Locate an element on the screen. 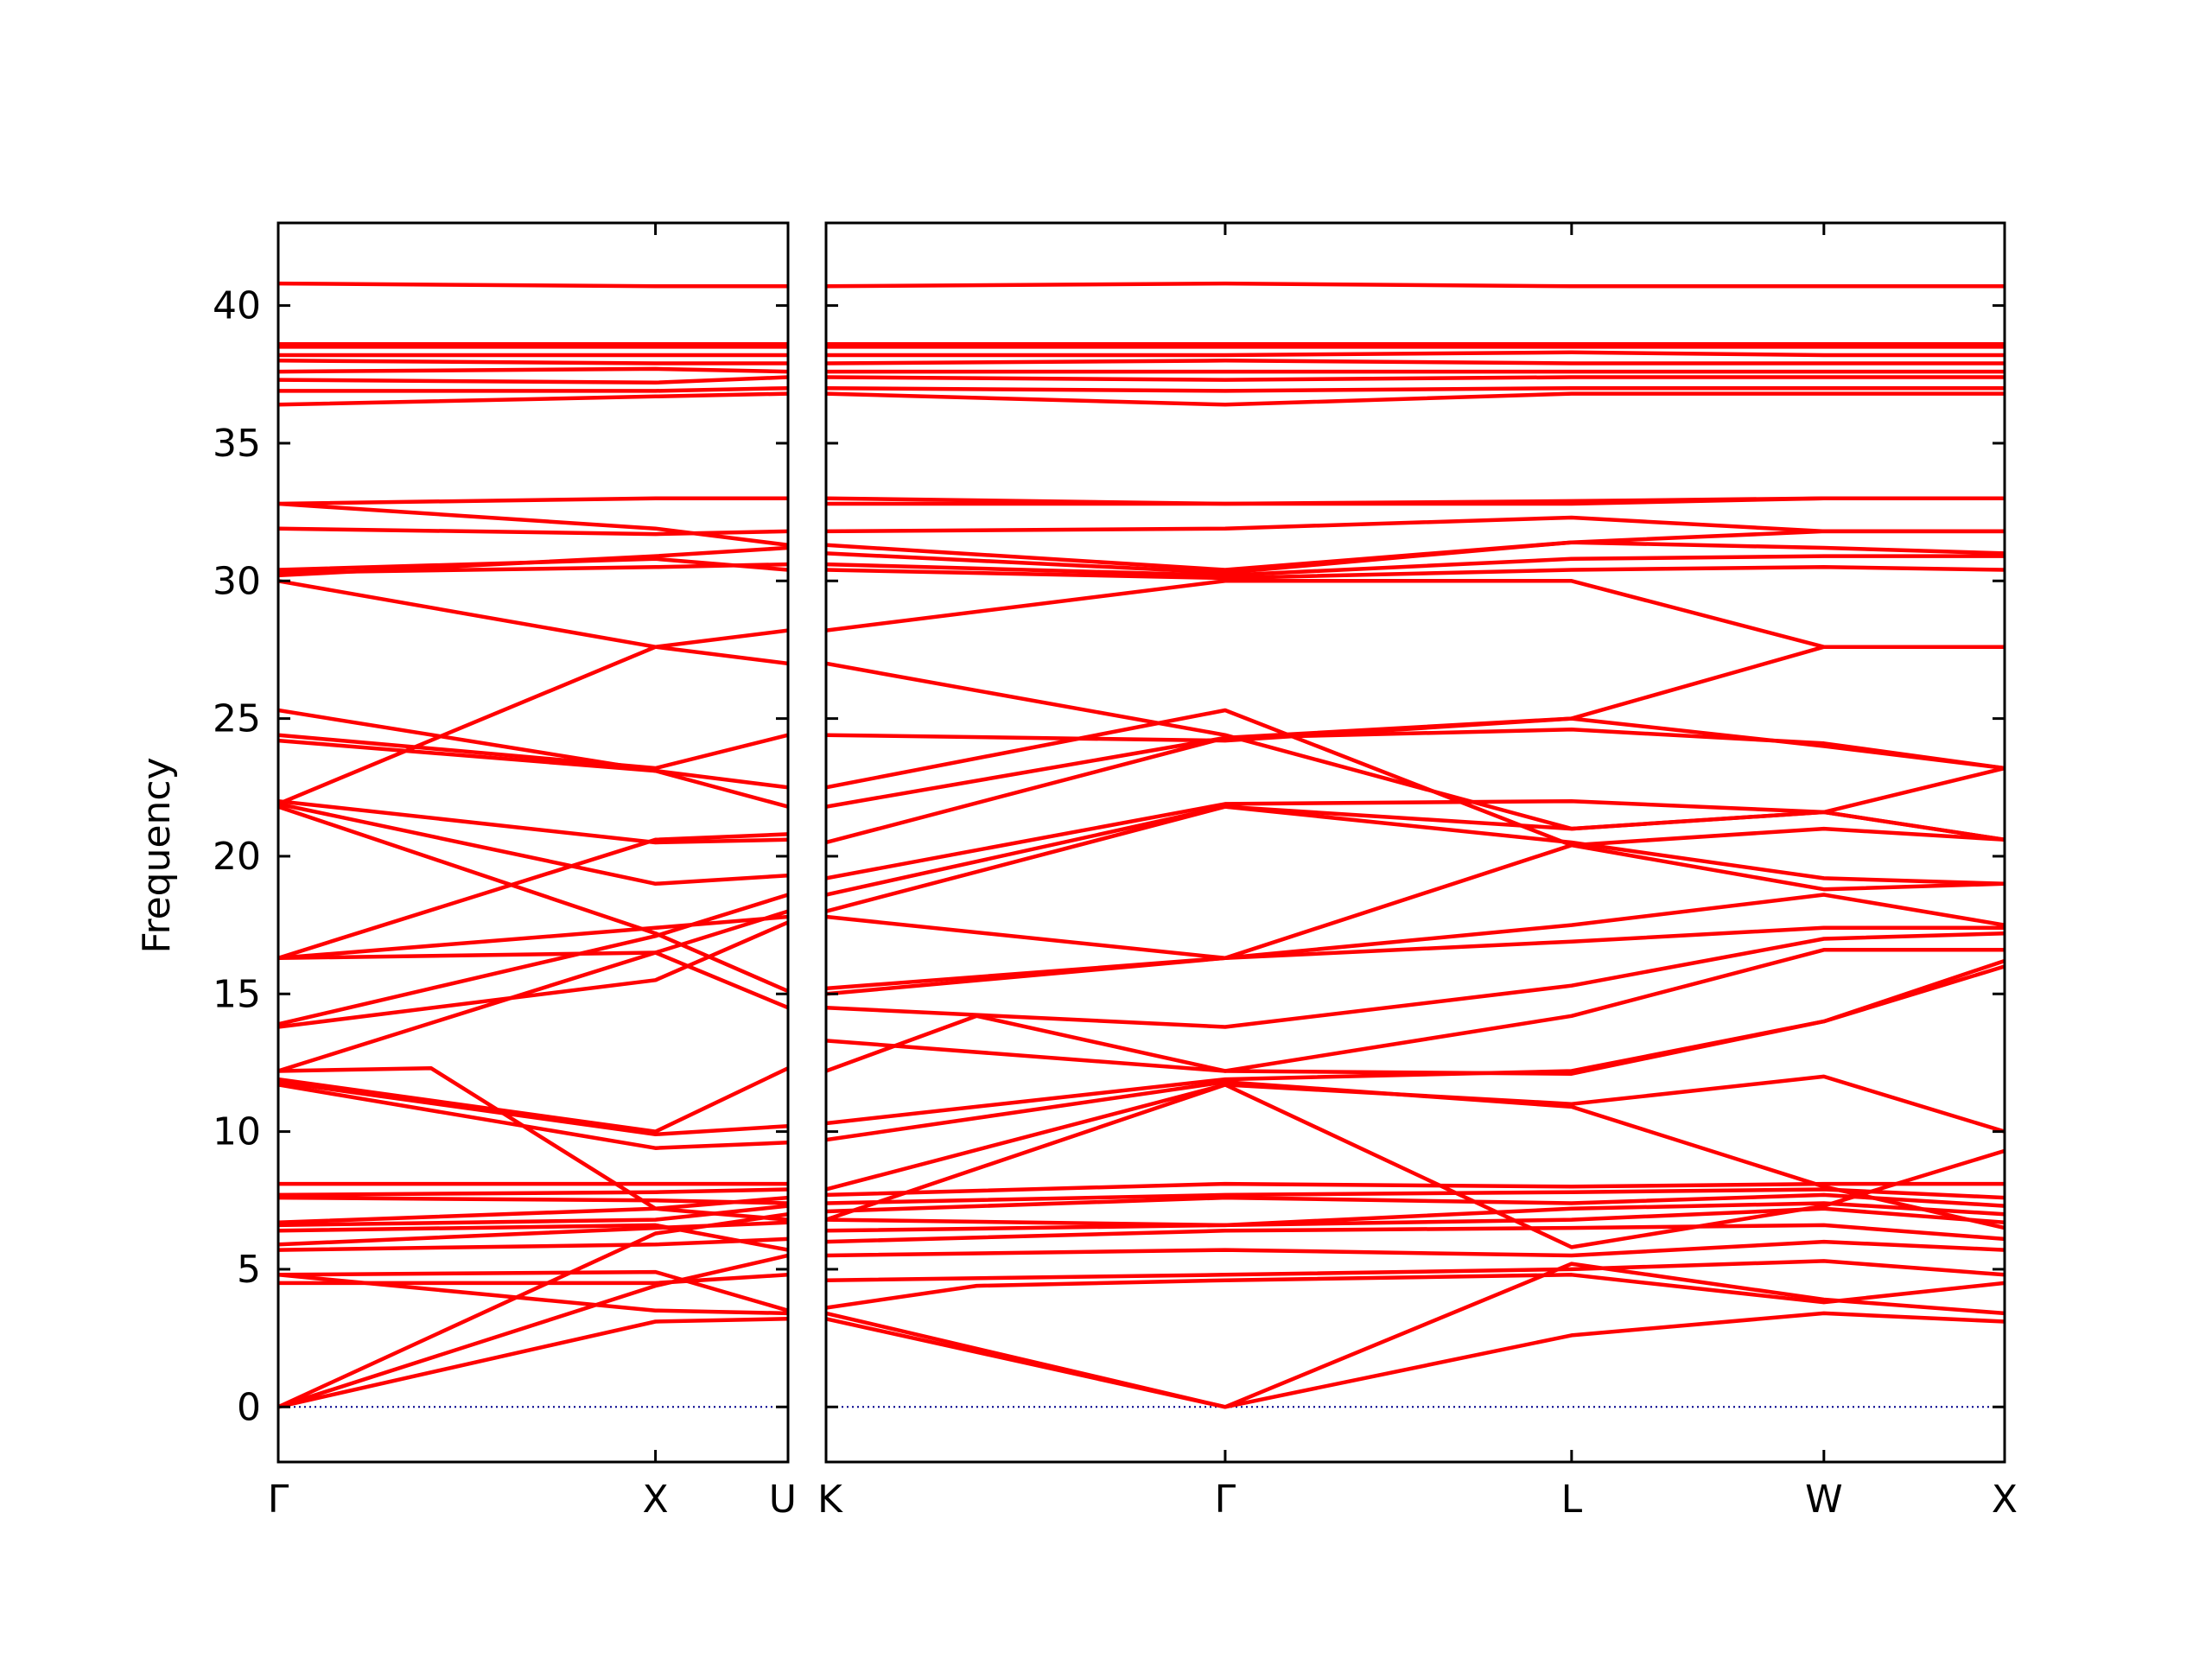  x-tick-label: W is located at coordinates (1824, 1500).